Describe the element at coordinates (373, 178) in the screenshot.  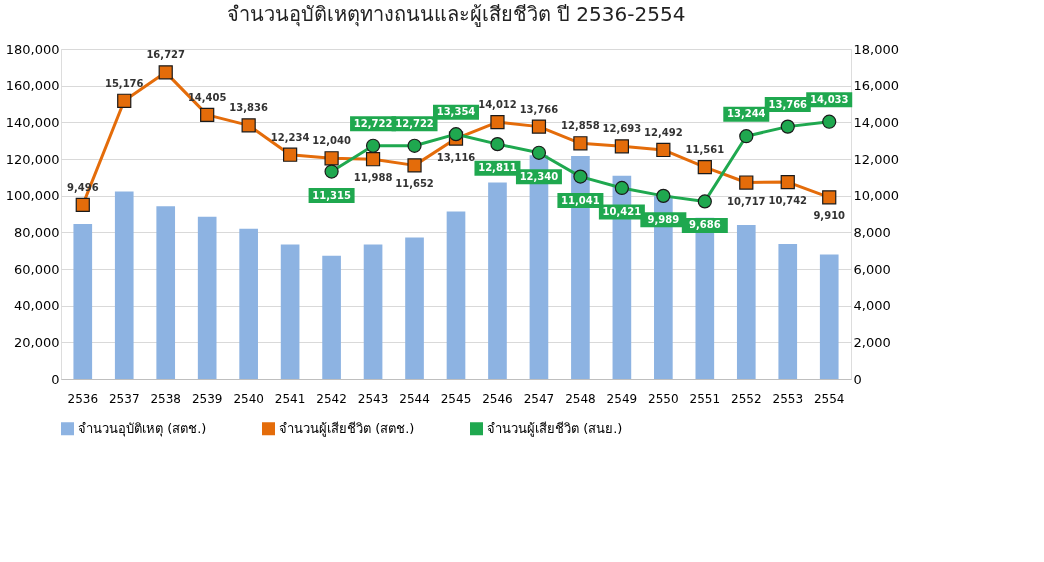
I see `data-label: 11,988` at that location.